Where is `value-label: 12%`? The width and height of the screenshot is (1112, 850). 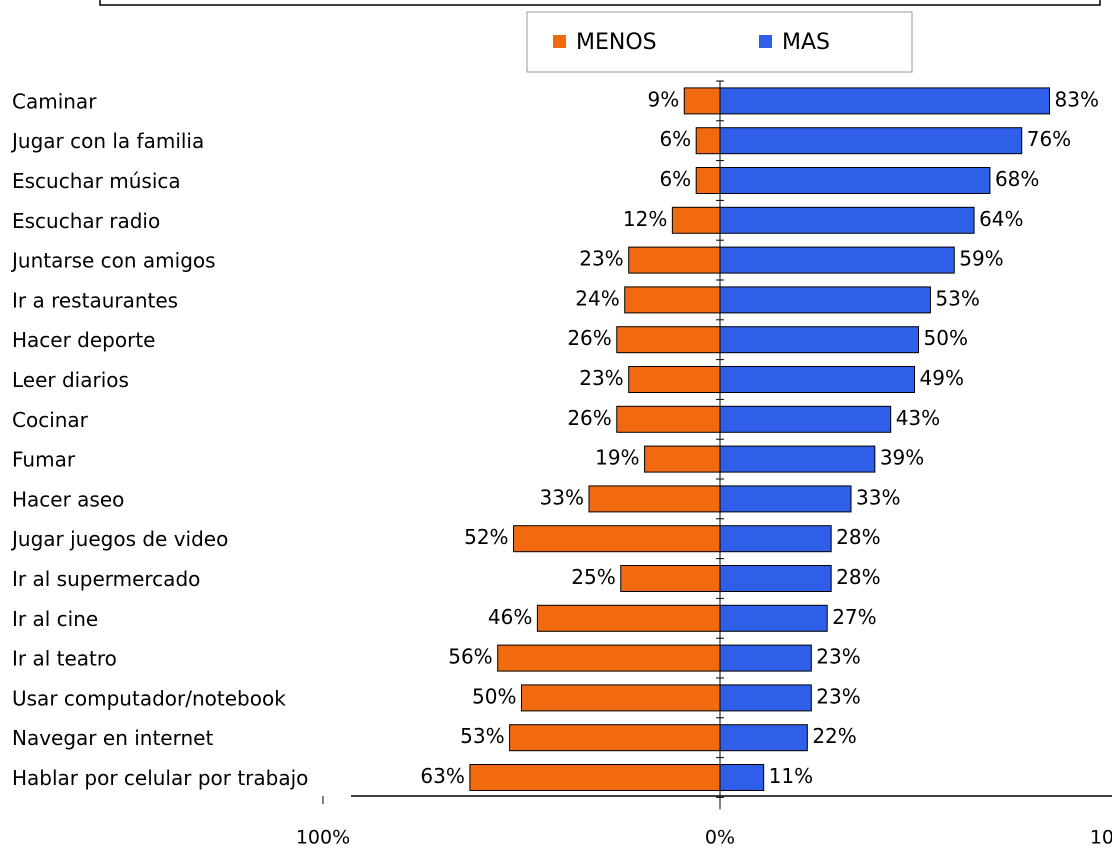
value-label: 12% is located at coordinates (645, 219).